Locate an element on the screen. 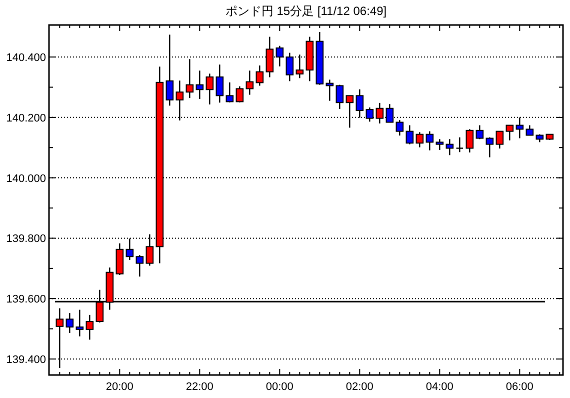  xtick: 02:00 is located at coordinates (360, 387).